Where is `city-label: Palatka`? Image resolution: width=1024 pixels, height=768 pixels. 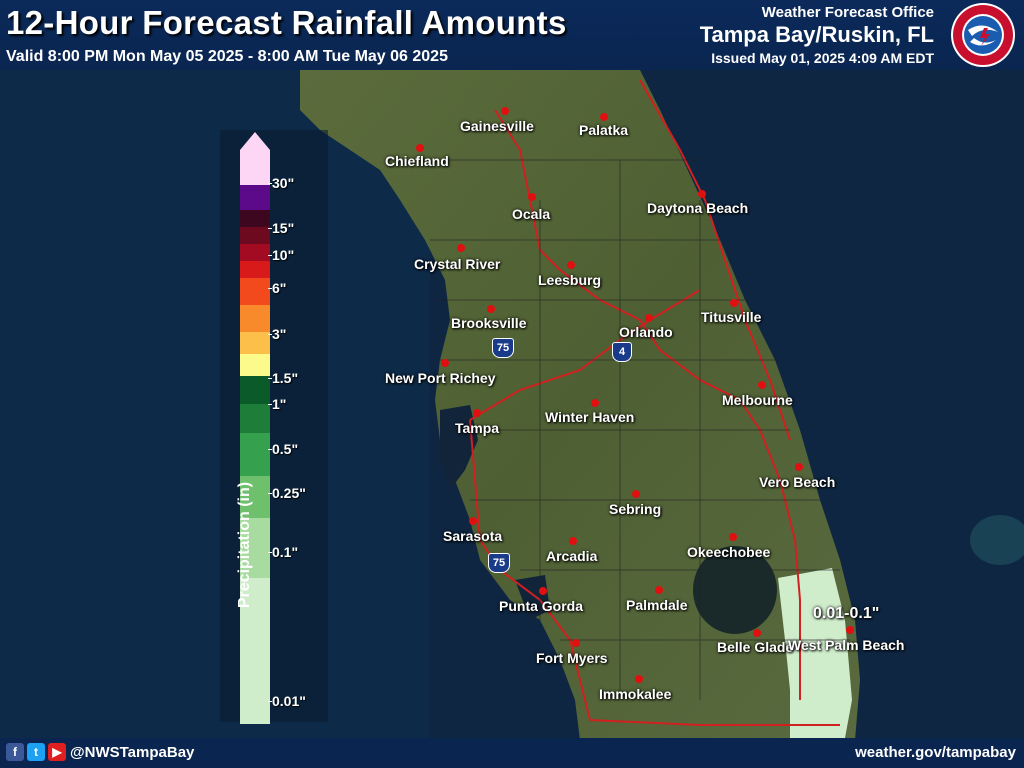 city-label: Palatka is located at coordinates (604, 130).